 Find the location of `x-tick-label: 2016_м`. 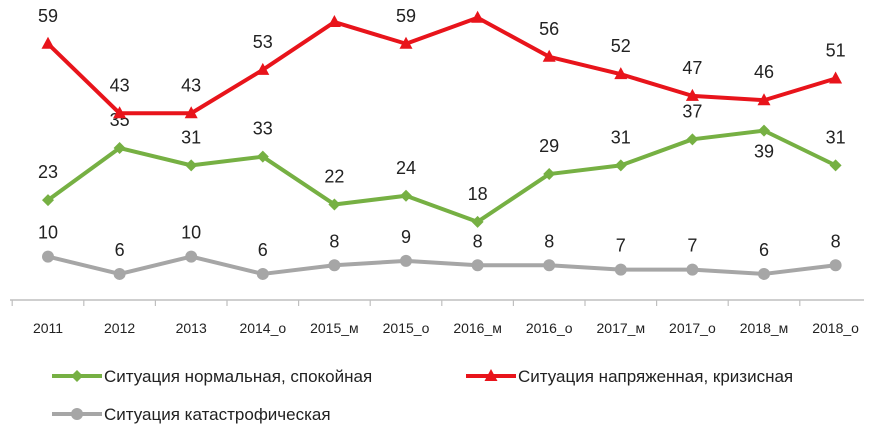

x-tick-label: 2016_м is located at coordinates (477, 328).